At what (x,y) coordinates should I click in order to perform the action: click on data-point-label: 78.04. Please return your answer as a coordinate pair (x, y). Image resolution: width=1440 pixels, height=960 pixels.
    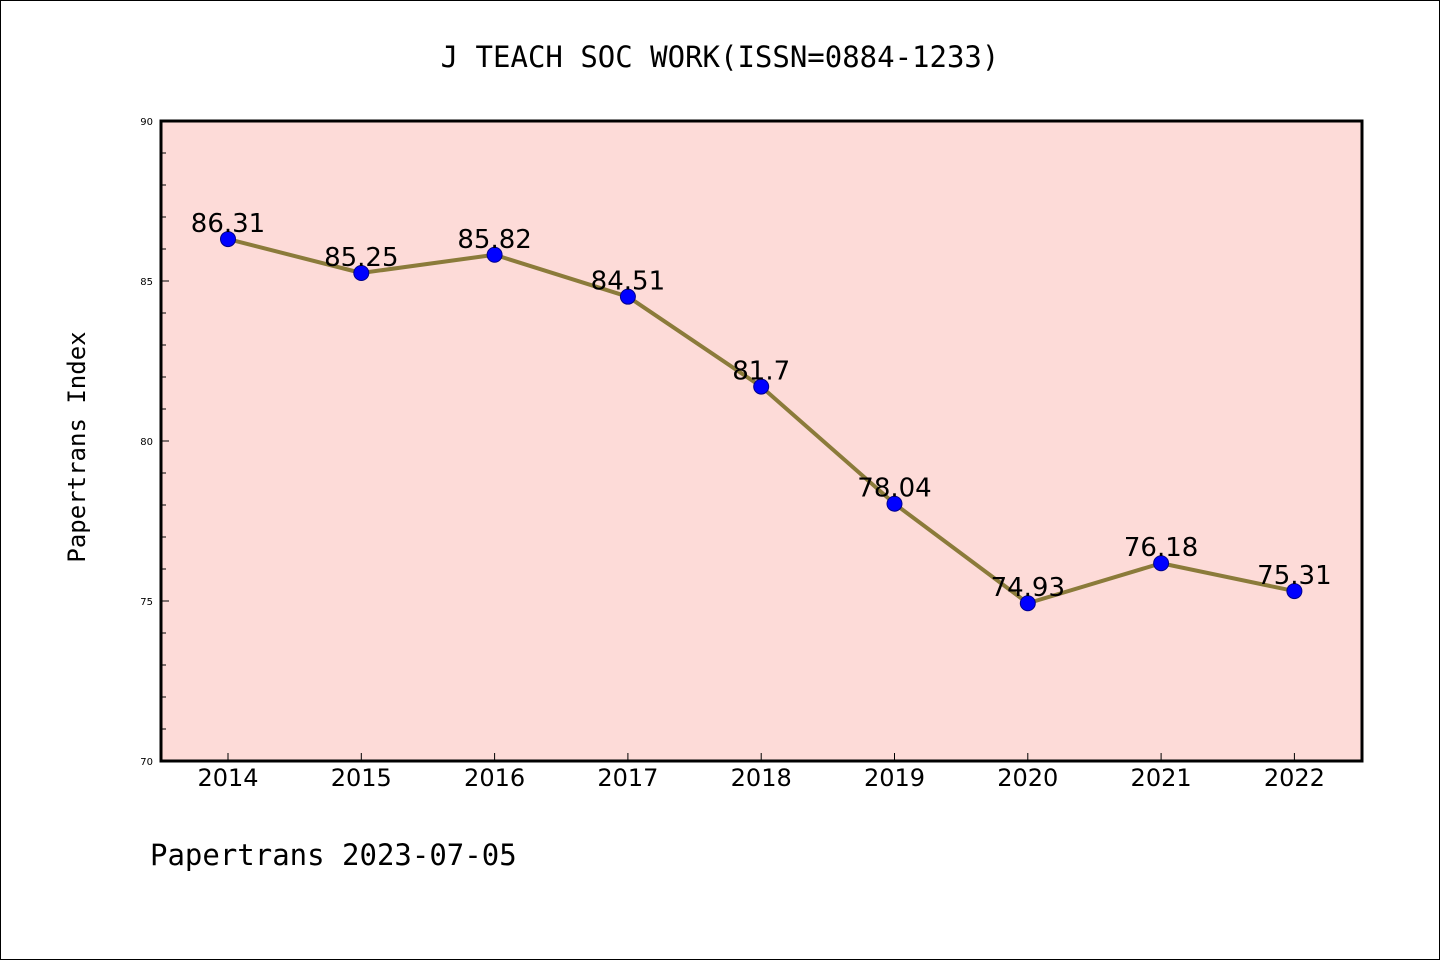
    Looking at the image, I should click on (894, 489).